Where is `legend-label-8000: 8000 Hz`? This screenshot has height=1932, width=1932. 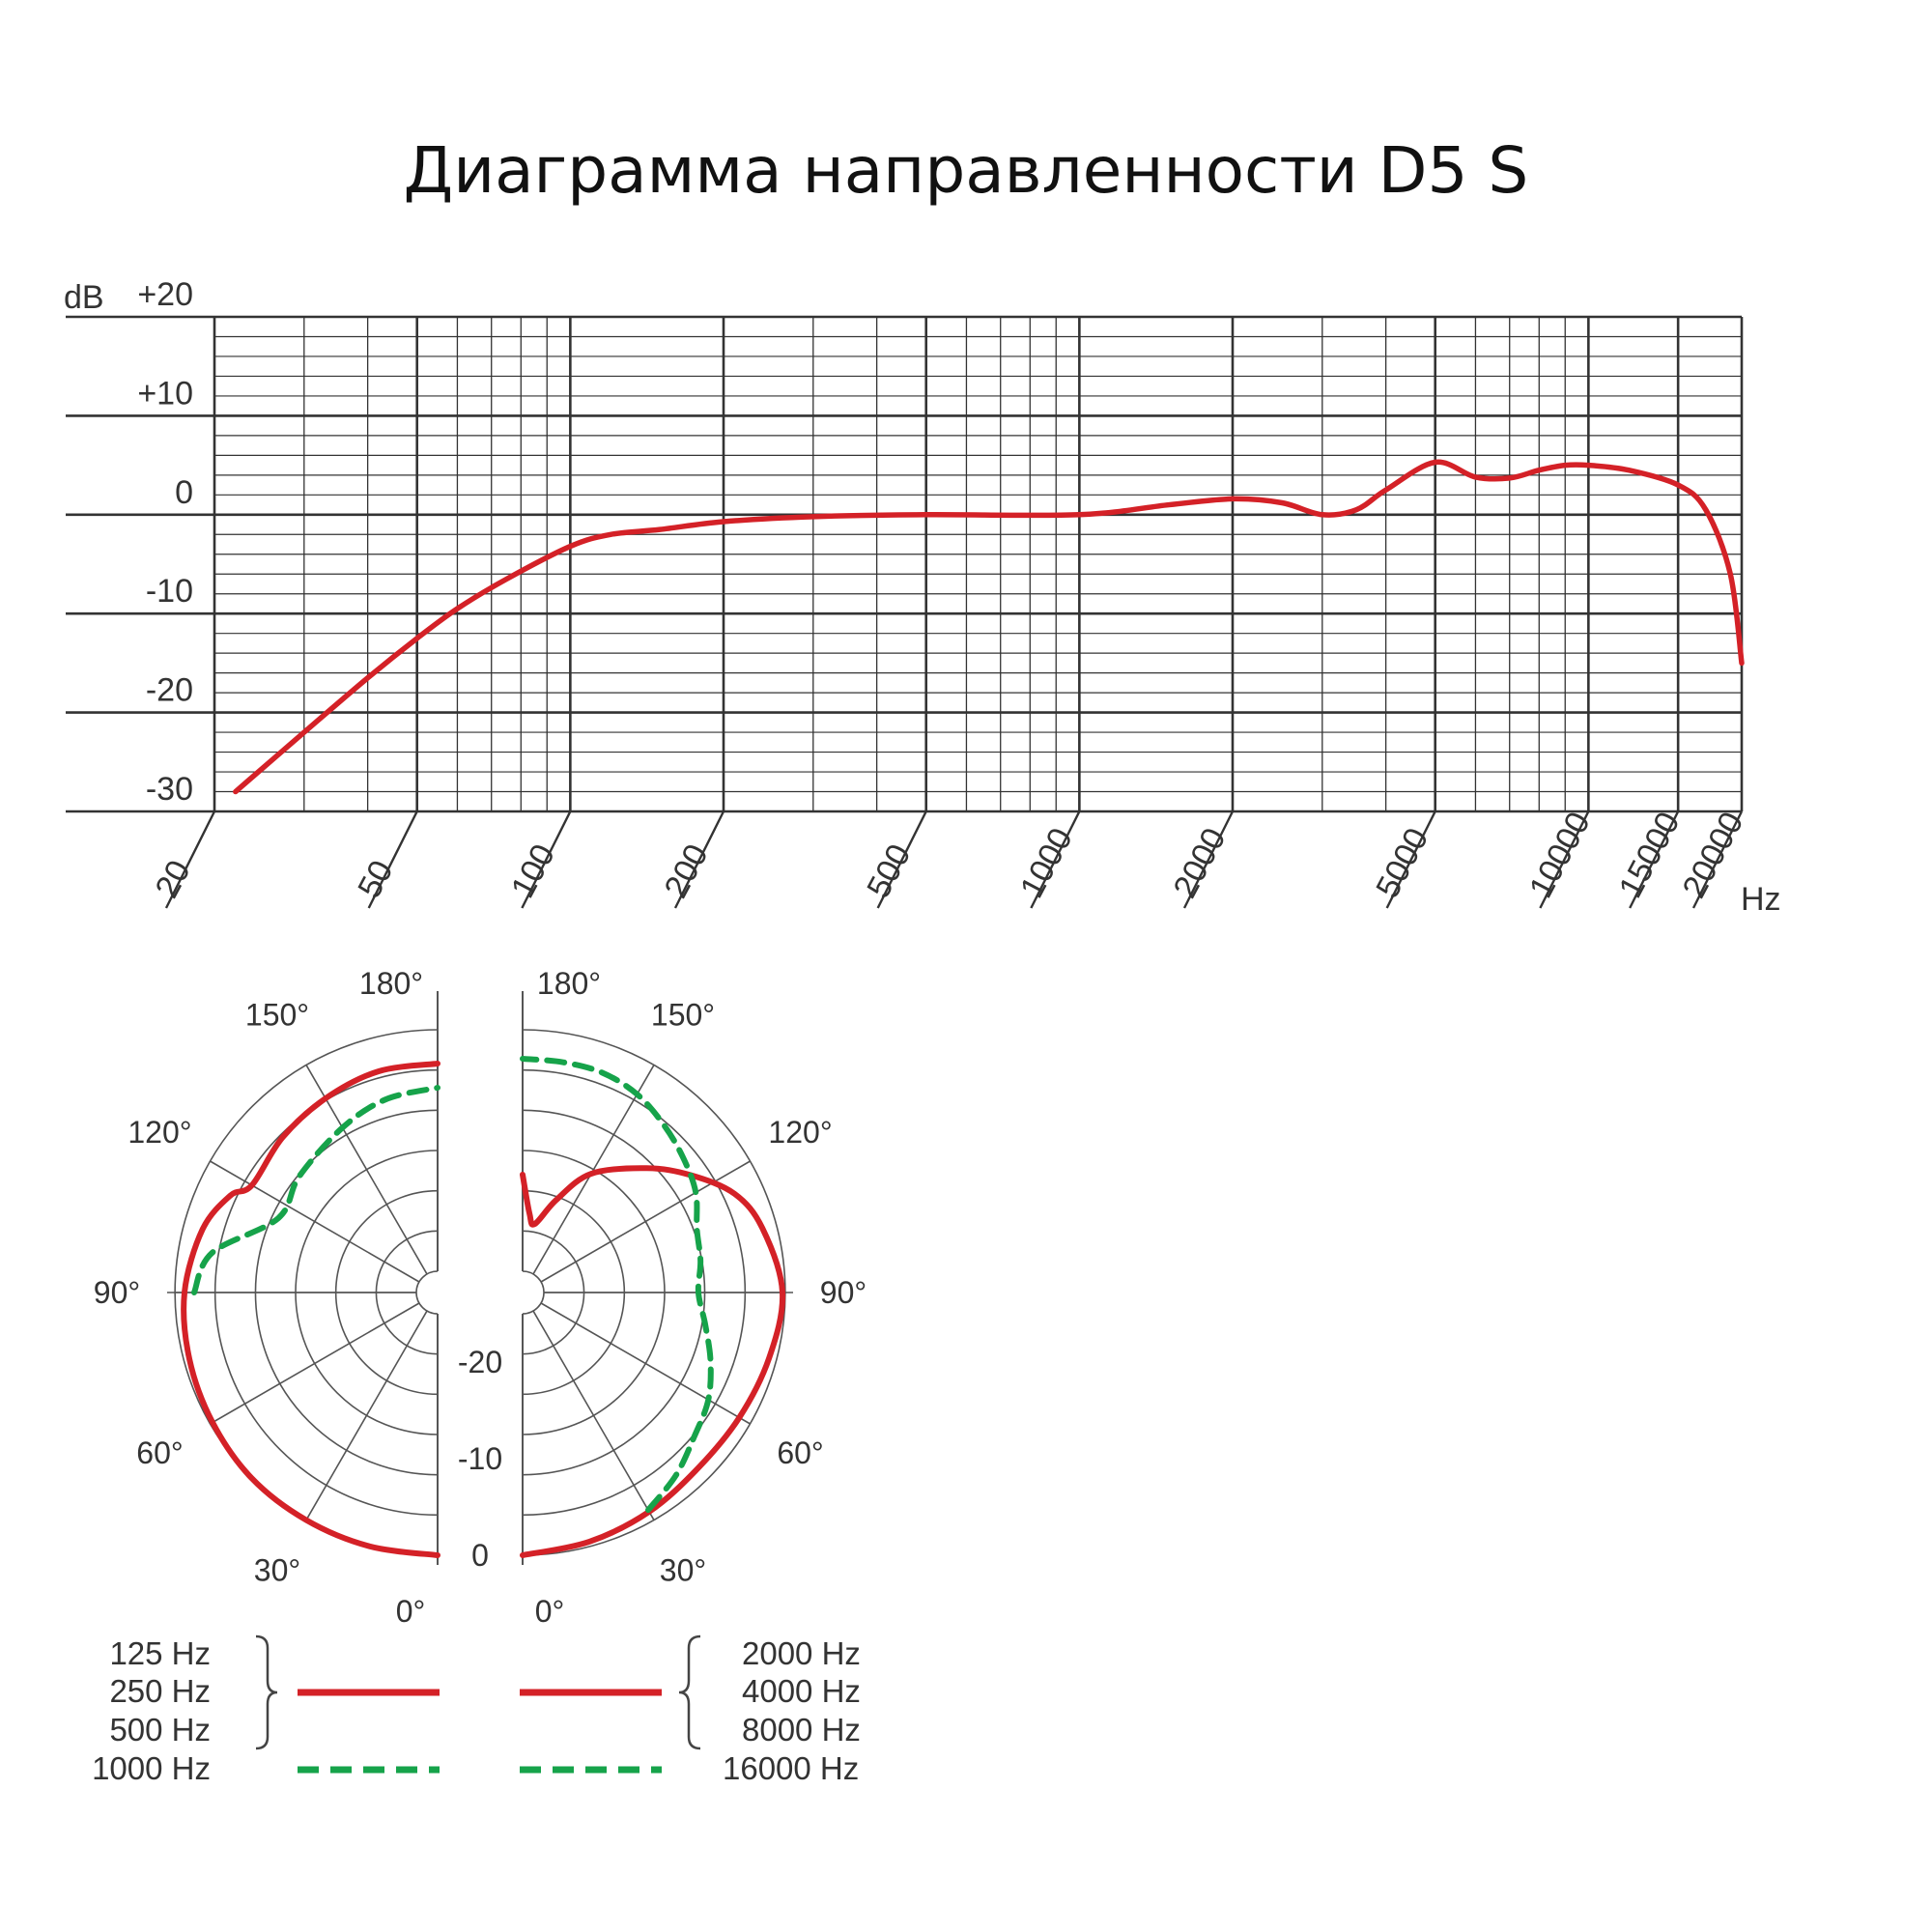 legend-label-8000: 8000 Hz is located at coordinates (801, 1729).